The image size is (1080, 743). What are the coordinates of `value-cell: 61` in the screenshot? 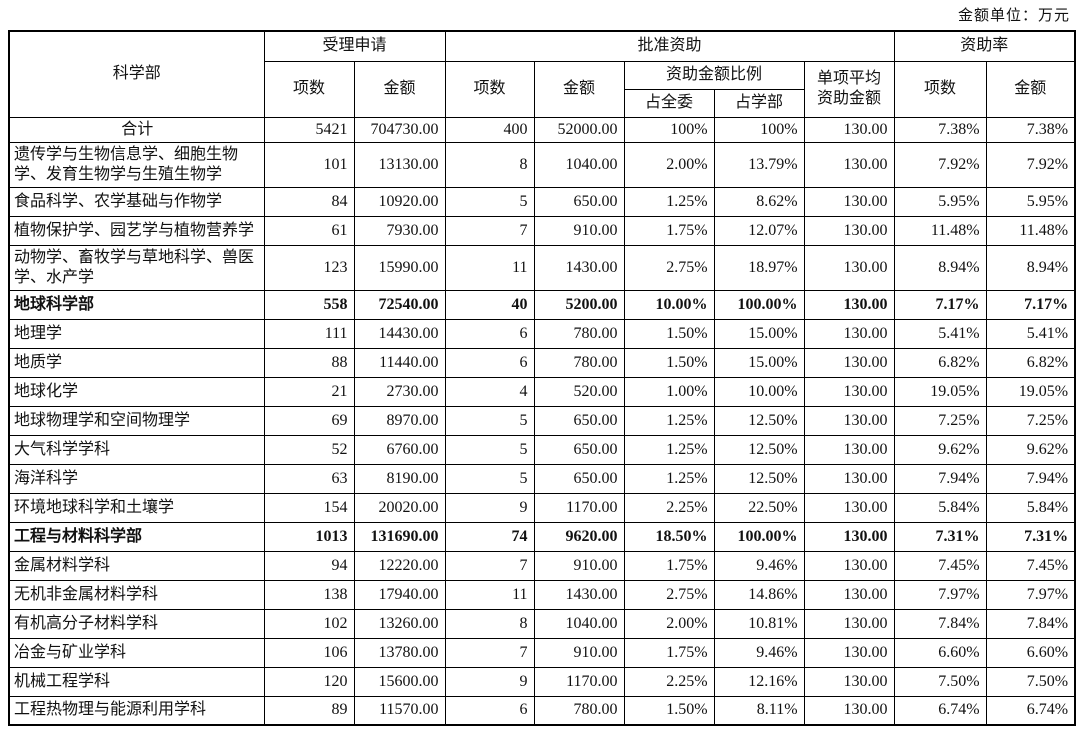 It's located at (309, 230).